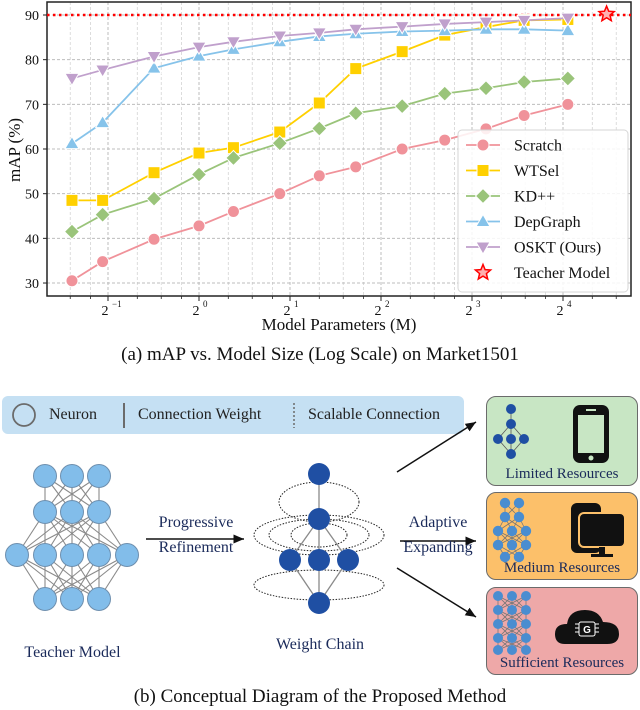 Image resolution: width=640 pixels, height=710 pixels. I want to click on teacher-model-network, so click(72, 537).